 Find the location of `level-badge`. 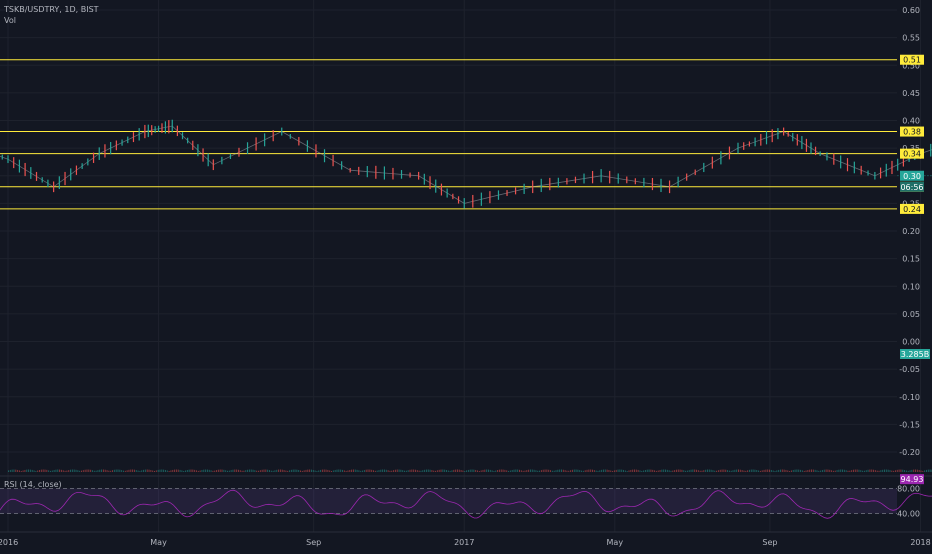

level-badge is located at coordinates (912, 208).